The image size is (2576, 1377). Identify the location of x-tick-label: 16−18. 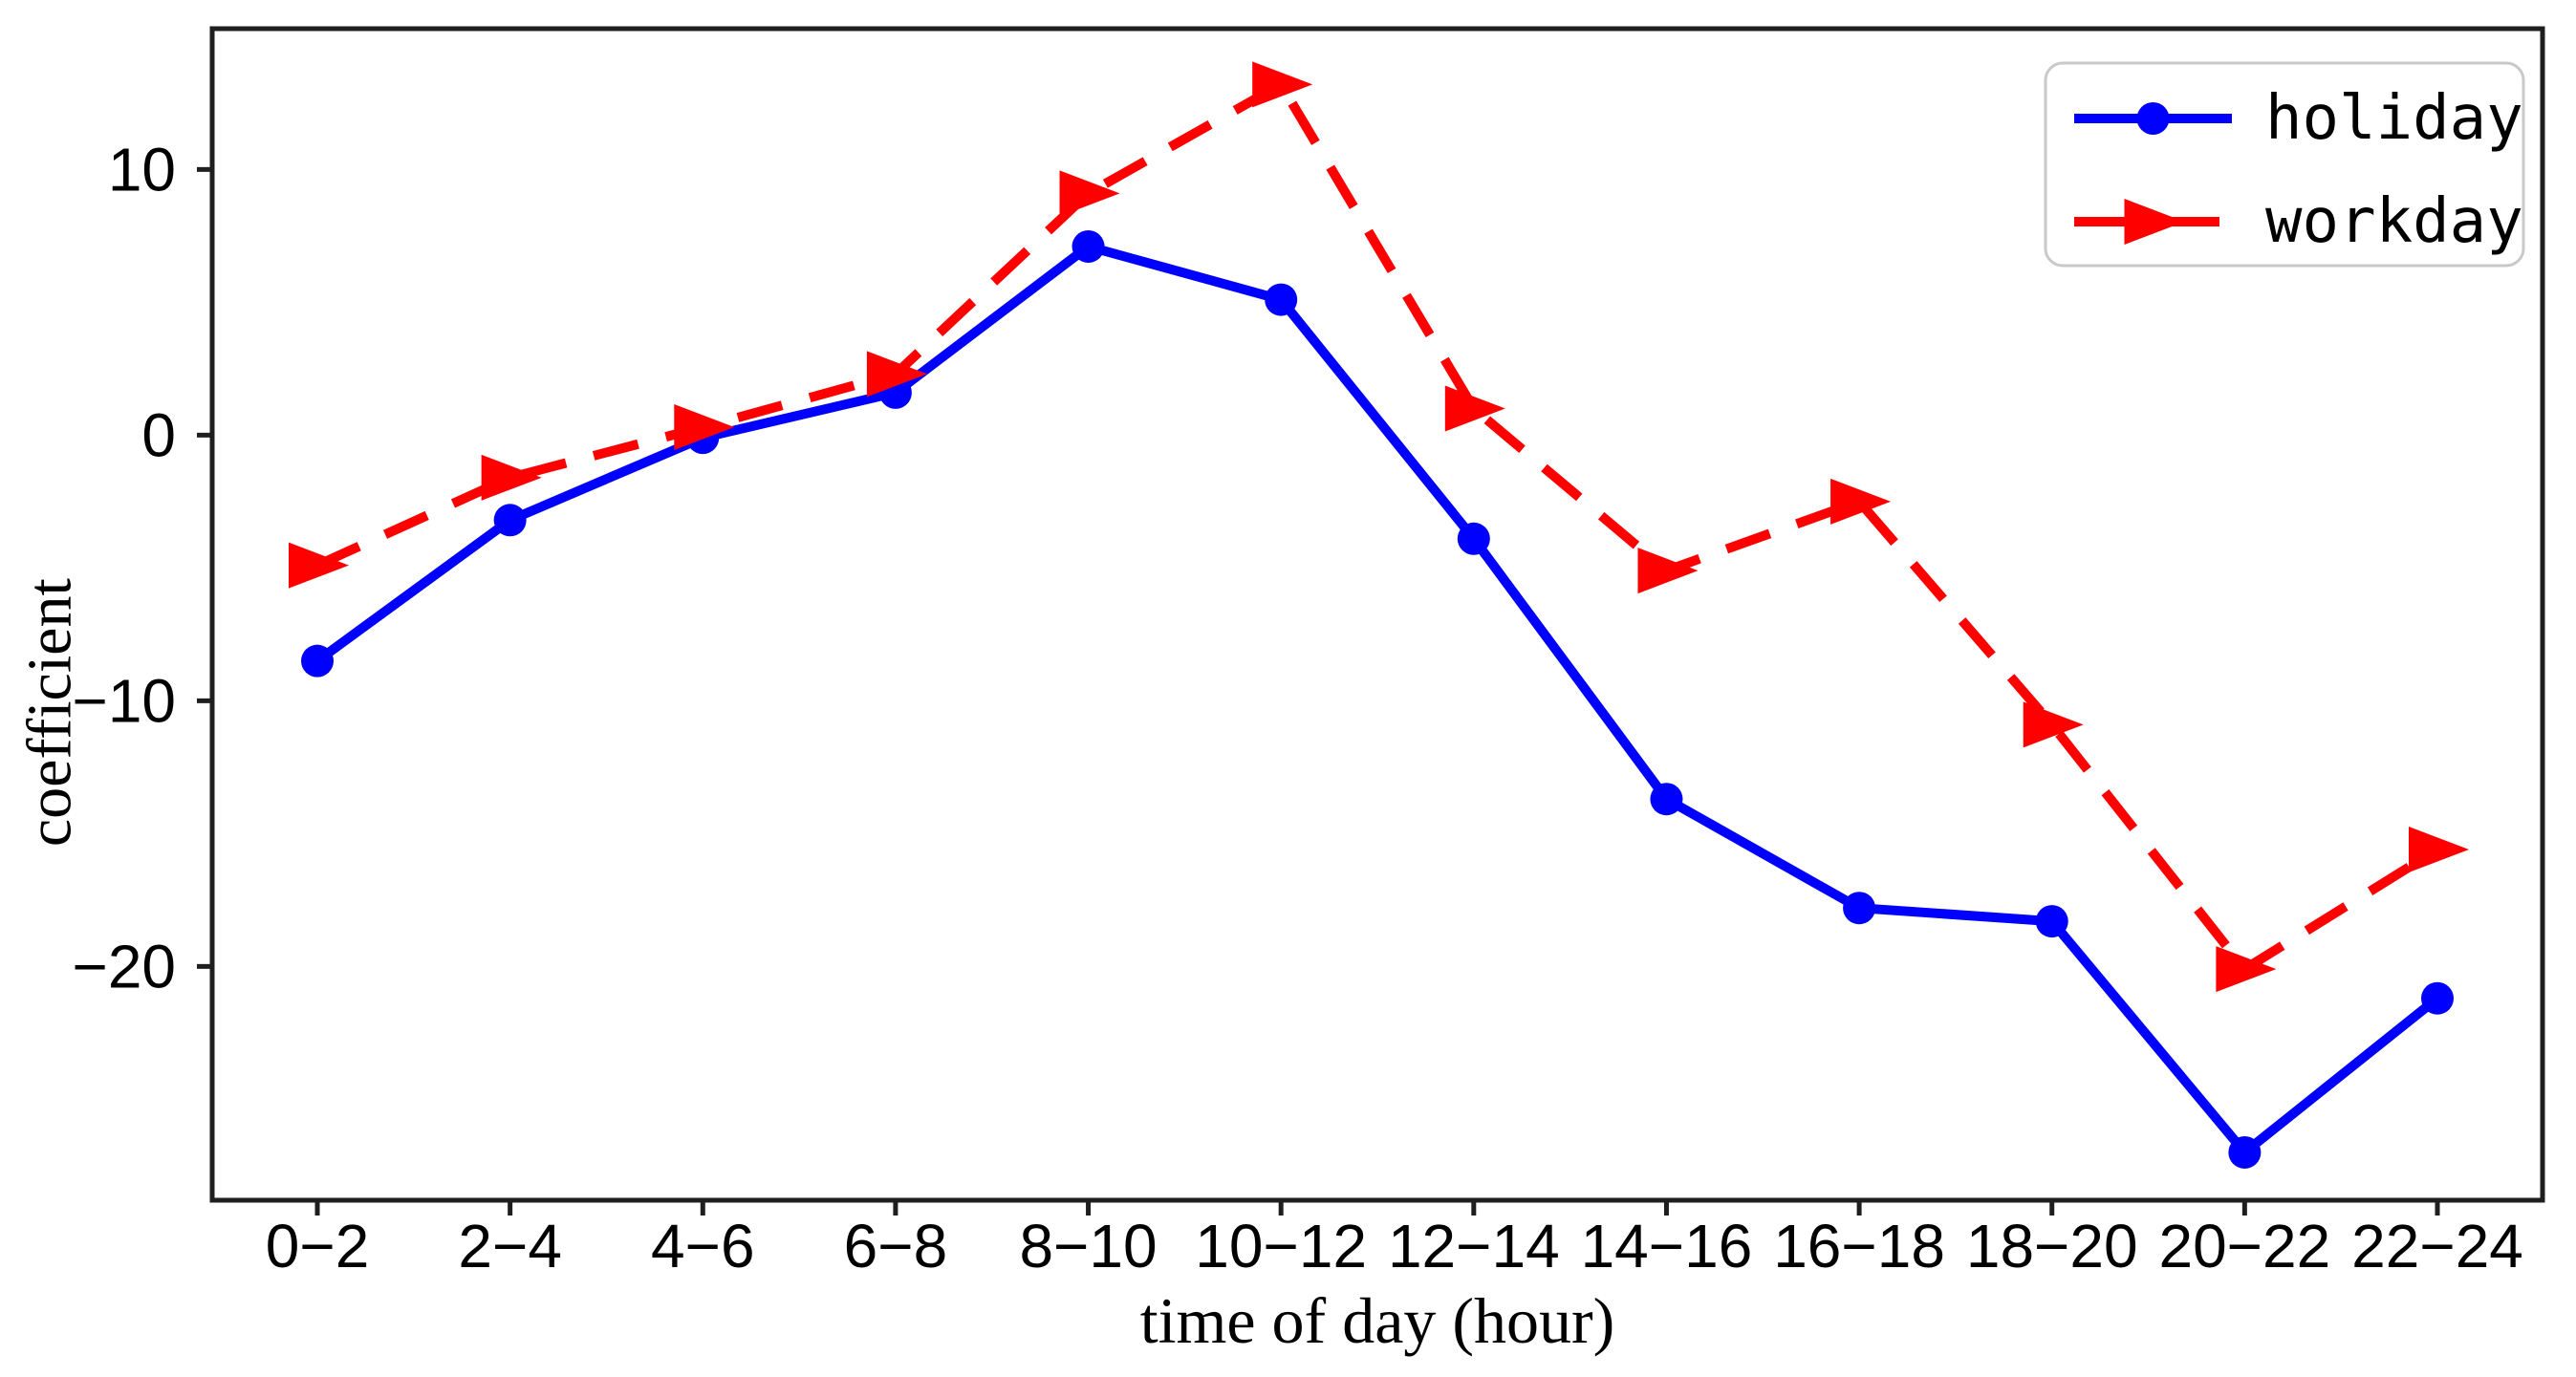
(1859, 1246).